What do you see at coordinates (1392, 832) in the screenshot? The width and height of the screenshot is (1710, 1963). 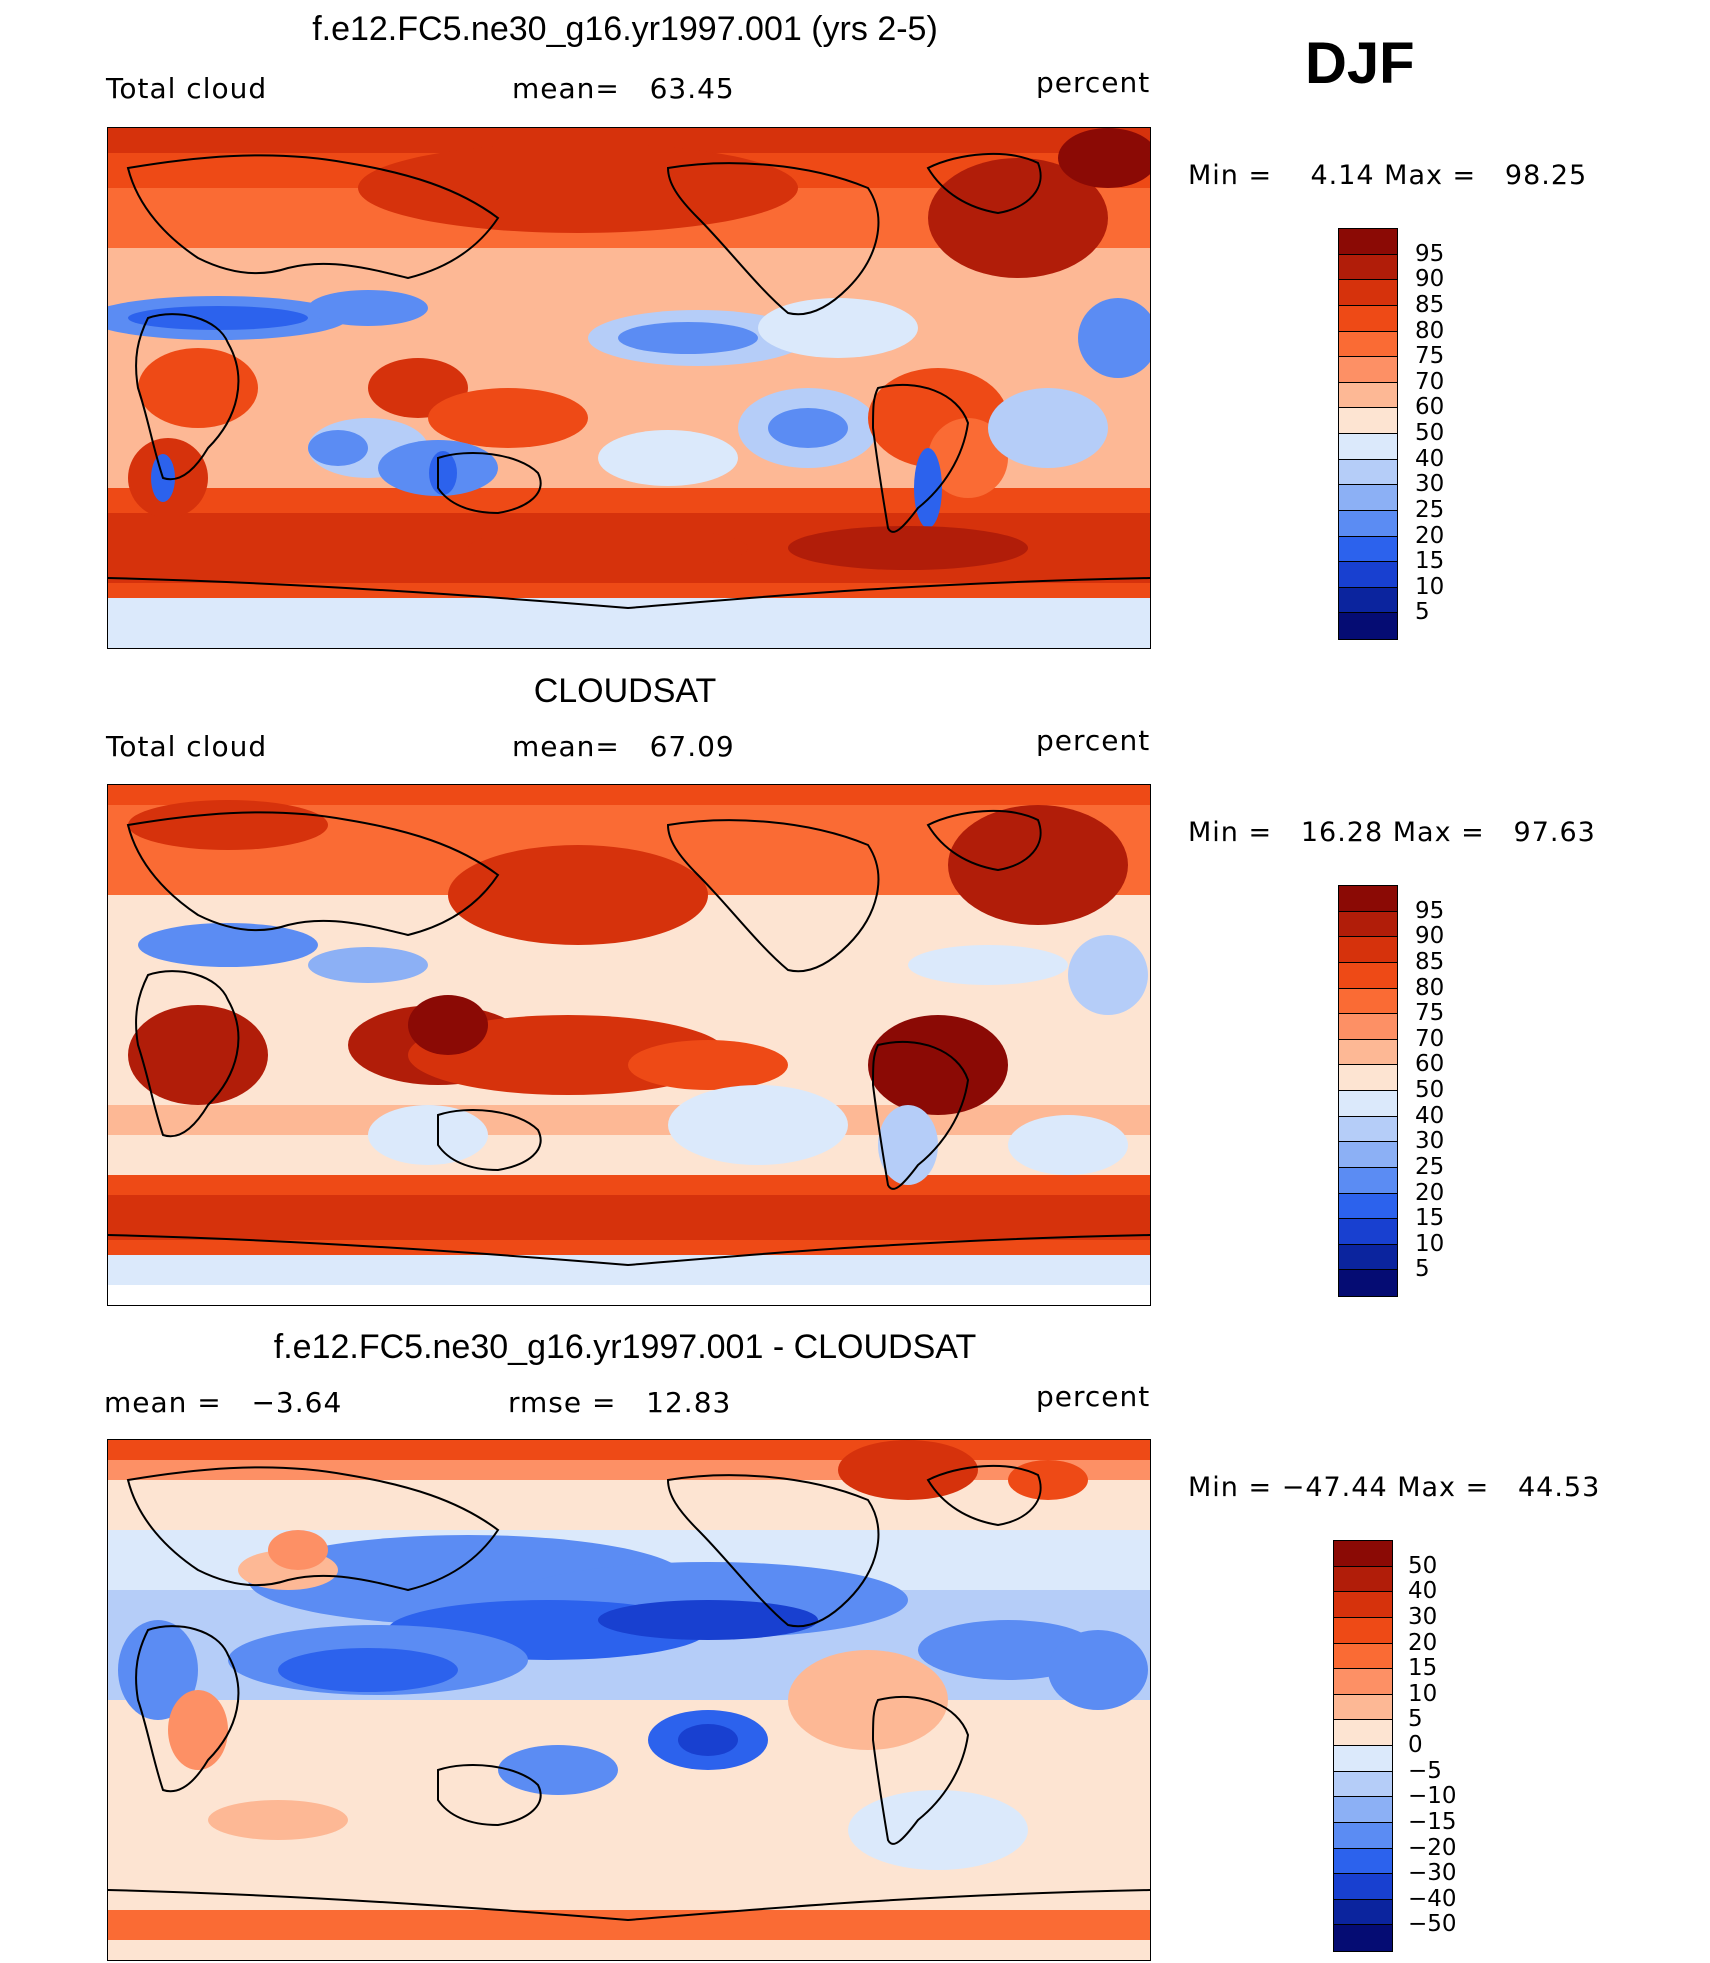 I see `panel-2-minmax: Min = 16.28 Max = 97.63` at bounding box center [1392, 832].